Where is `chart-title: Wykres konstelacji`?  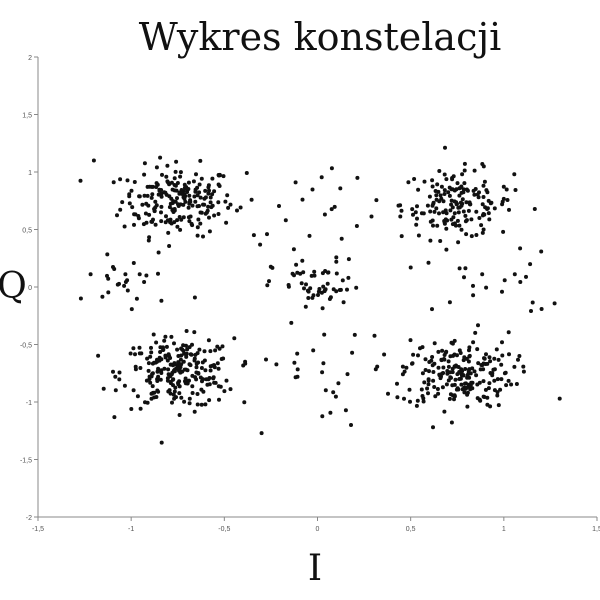 chart-title: Wykres konstelacji is located at coordinates (320, 37).